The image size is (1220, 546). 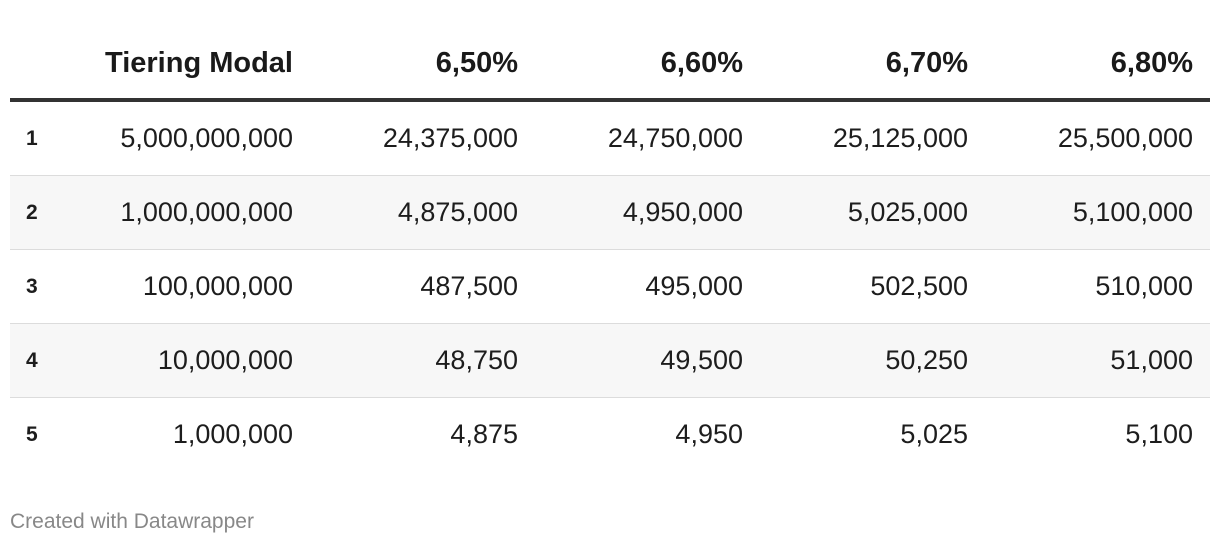 What do you see at coordinates (422, 212) in the screenshot?
I see `rate-6-50-cell: 4,875,000` at bounding box center [422, 212].